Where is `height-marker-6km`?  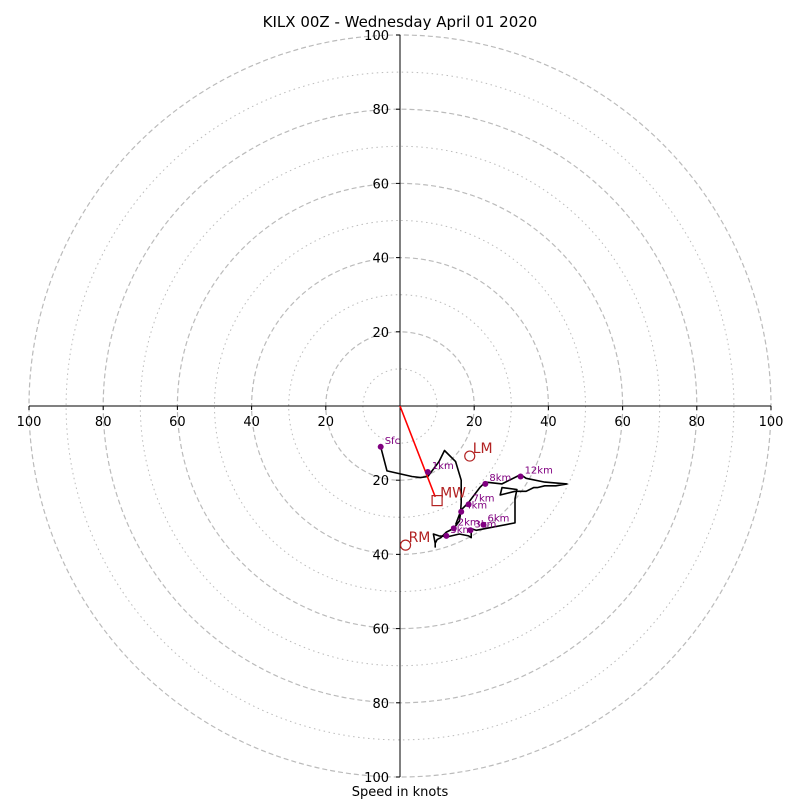
height-marker-6km is located at coordinates (483, 524).